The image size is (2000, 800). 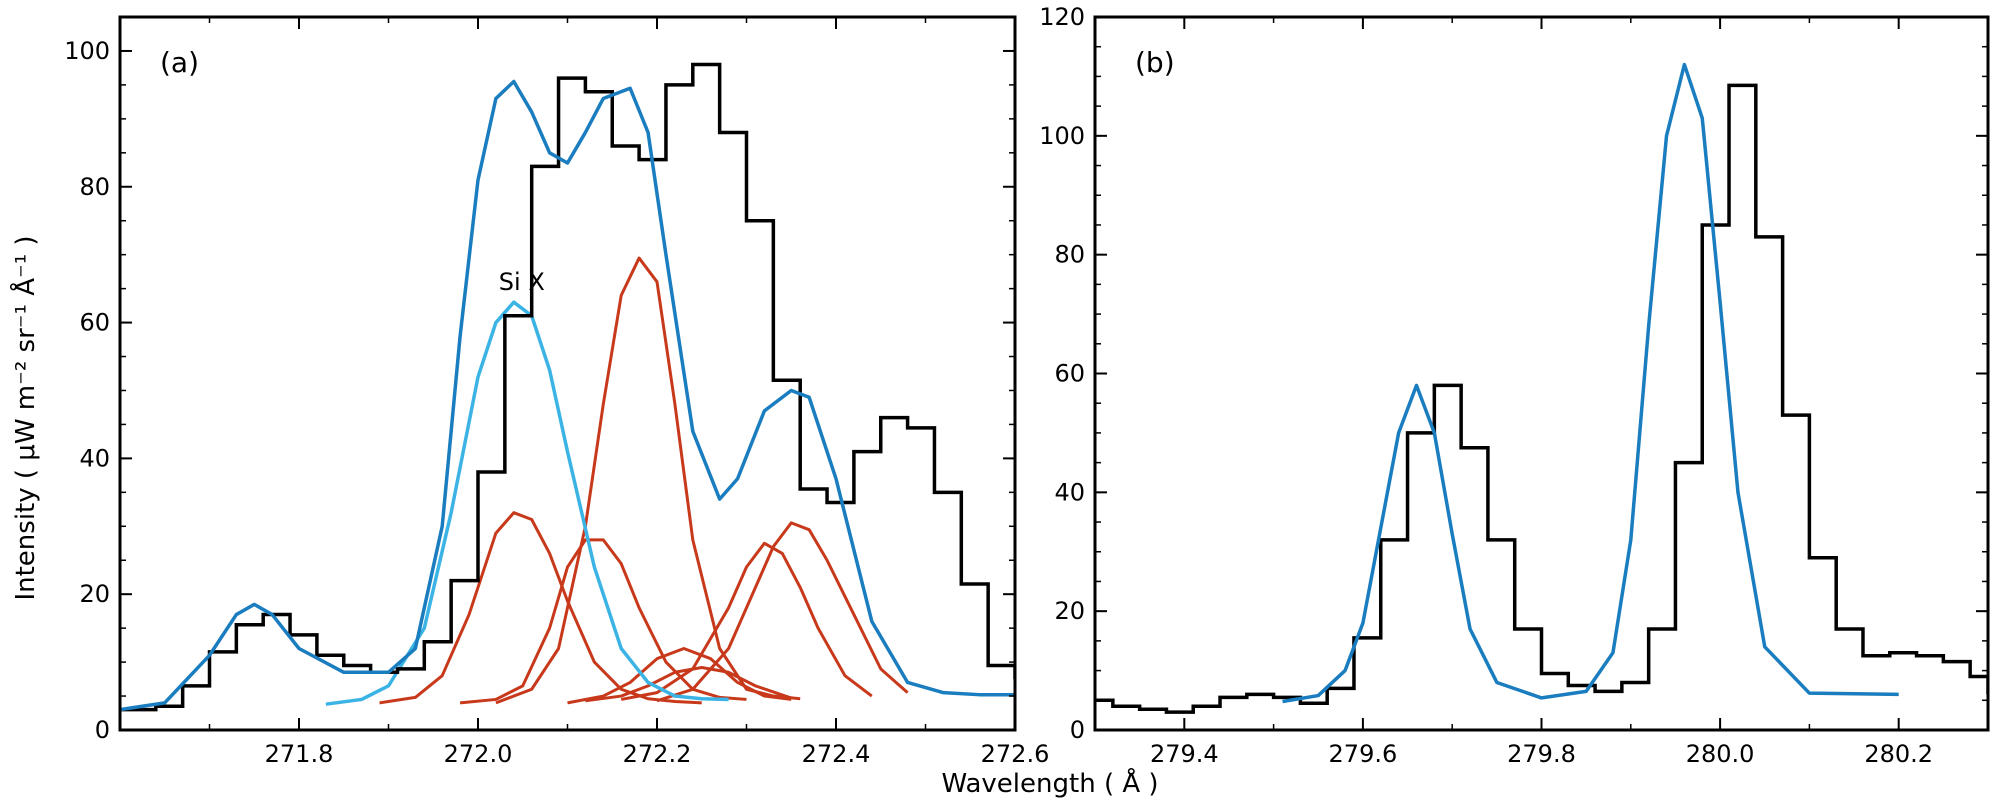 I want to click on x-tick-label: 280.0, so click(x=1720, y=754).